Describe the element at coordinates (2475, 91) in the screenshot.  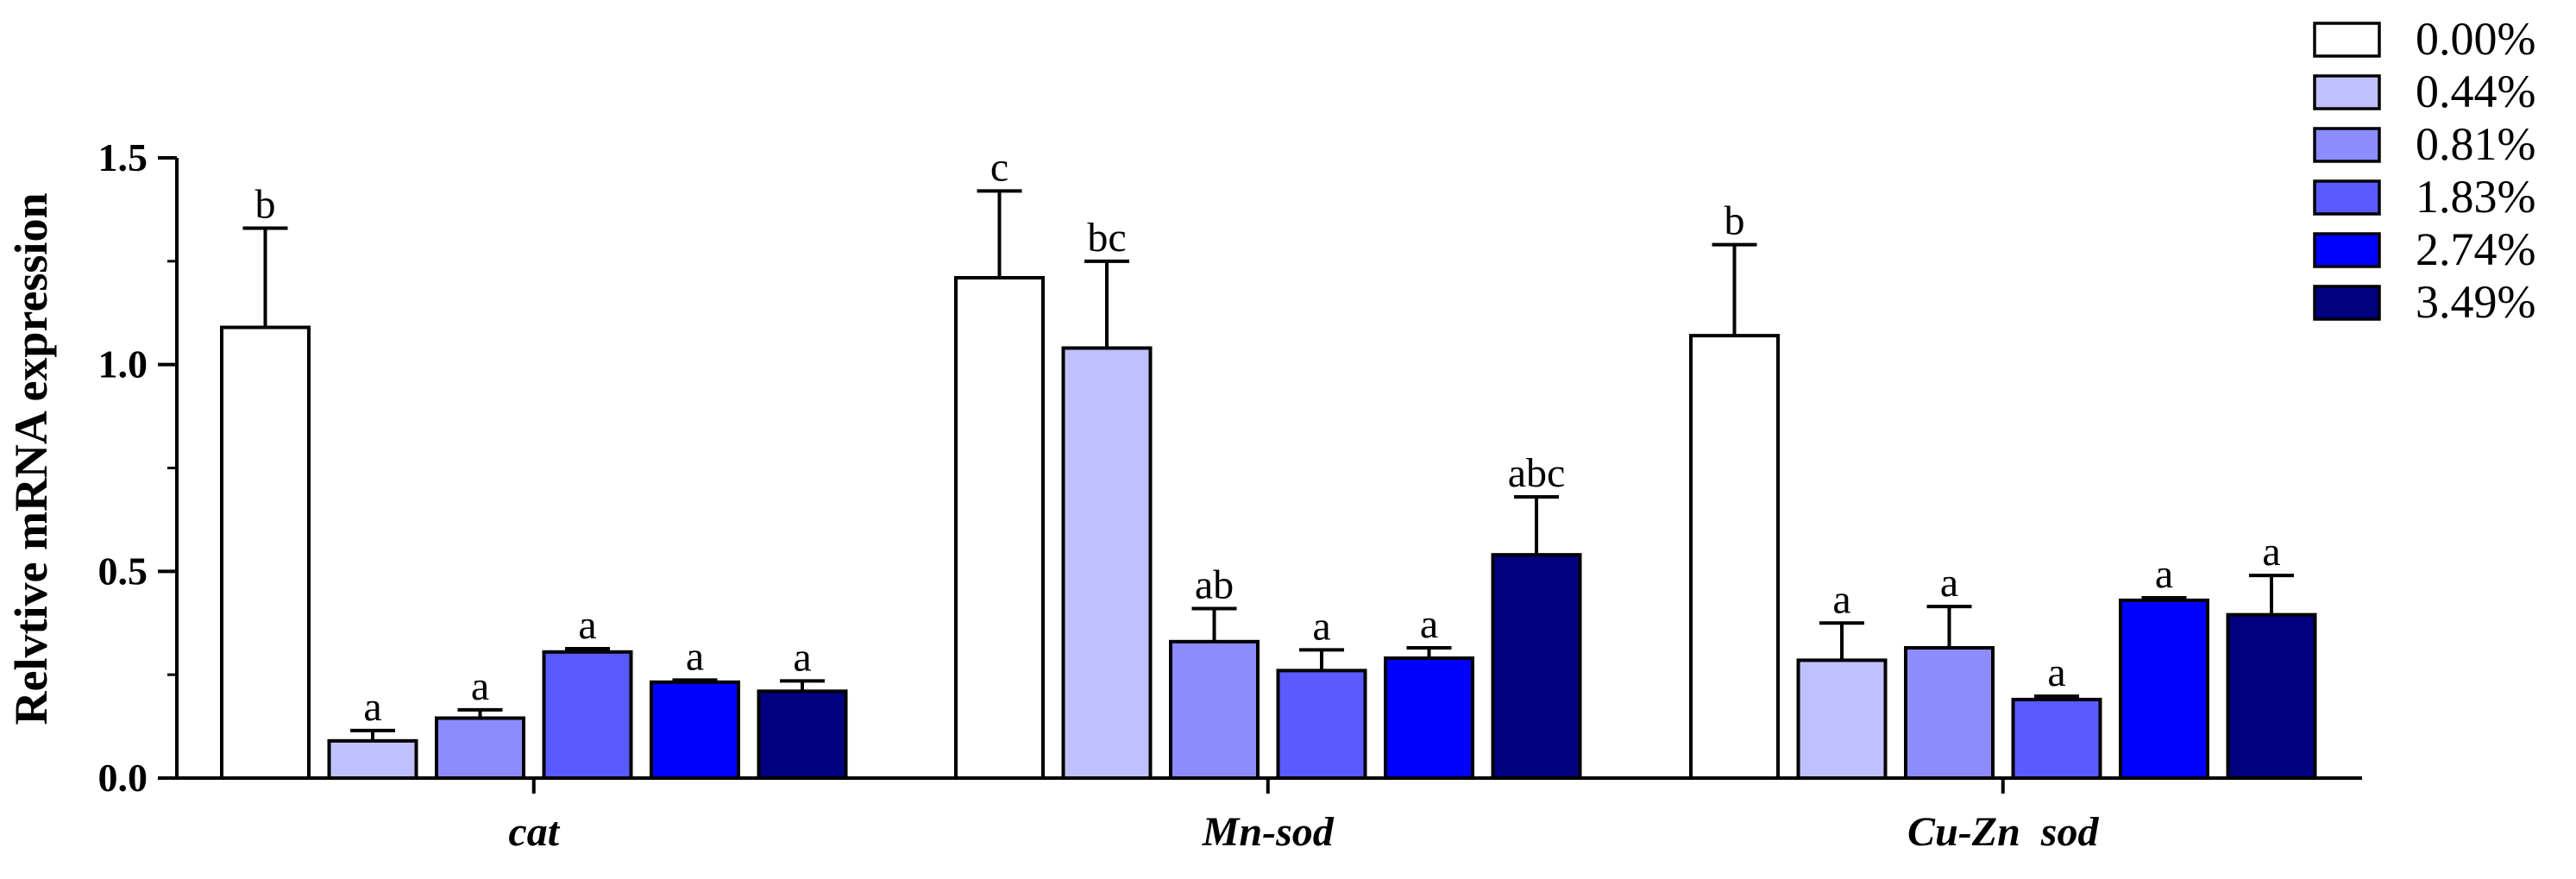
I see `legend-label: 0.44%` at that location.